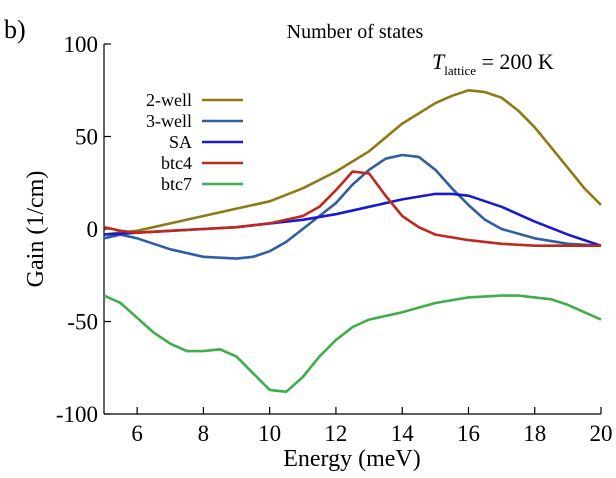  Describe the element at coordinates (355, 32) in the screenshot. I see `chart-title: Number of states` at that location.